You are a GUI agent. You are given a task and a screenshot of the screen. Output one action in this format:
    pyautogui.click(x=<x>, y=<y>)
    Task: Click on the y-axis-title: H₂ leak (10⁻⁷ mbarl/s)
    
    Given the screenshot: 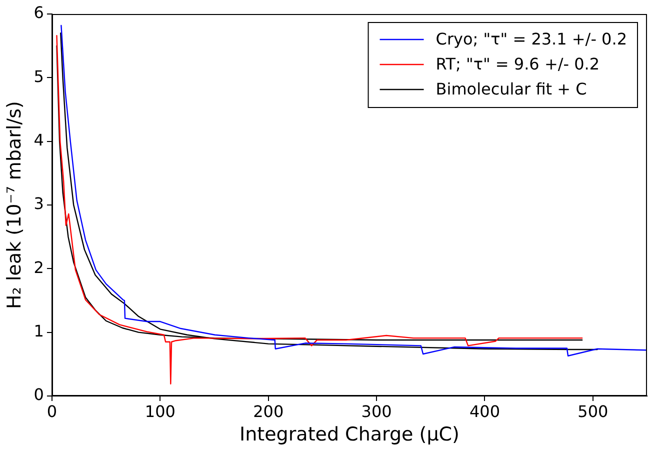 What is the action you would take?
    pyautogui.click(x=14, y=205)
    